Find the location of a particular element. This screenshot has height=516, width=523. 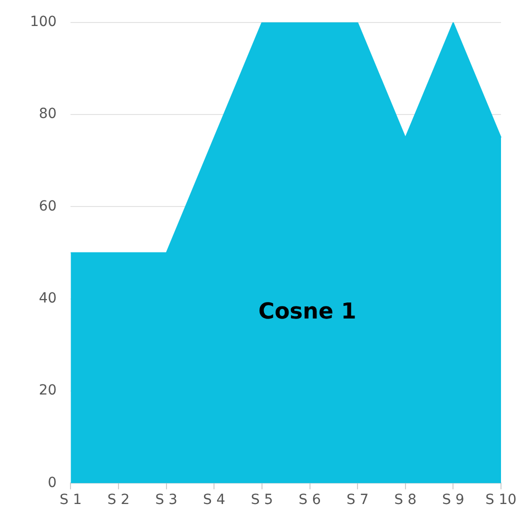

y-tick-label: 40 is located at coordinates (47, 298).